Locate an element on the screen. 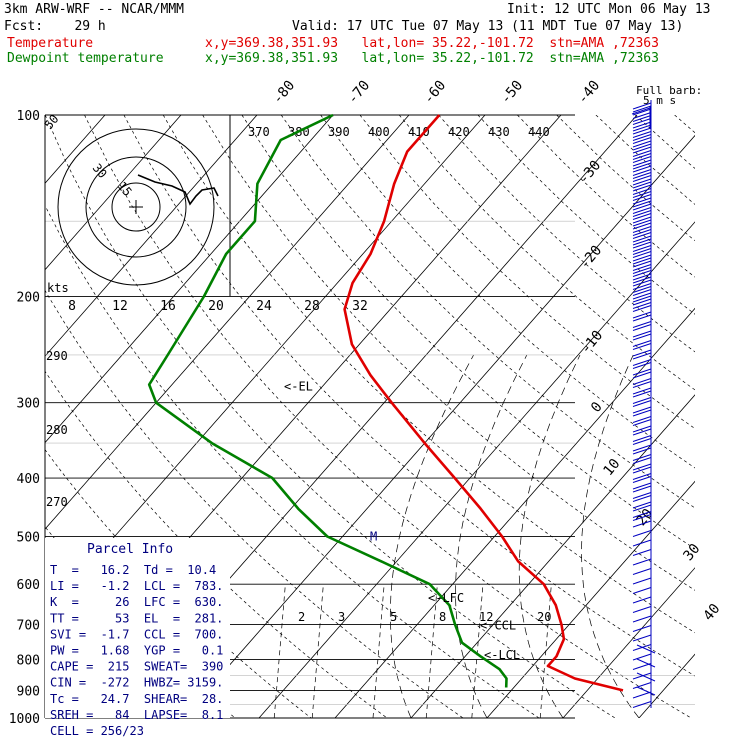 The width and height of the screenshot is (740, 740). barb-legend-barb is located at coordinates (641, 111).